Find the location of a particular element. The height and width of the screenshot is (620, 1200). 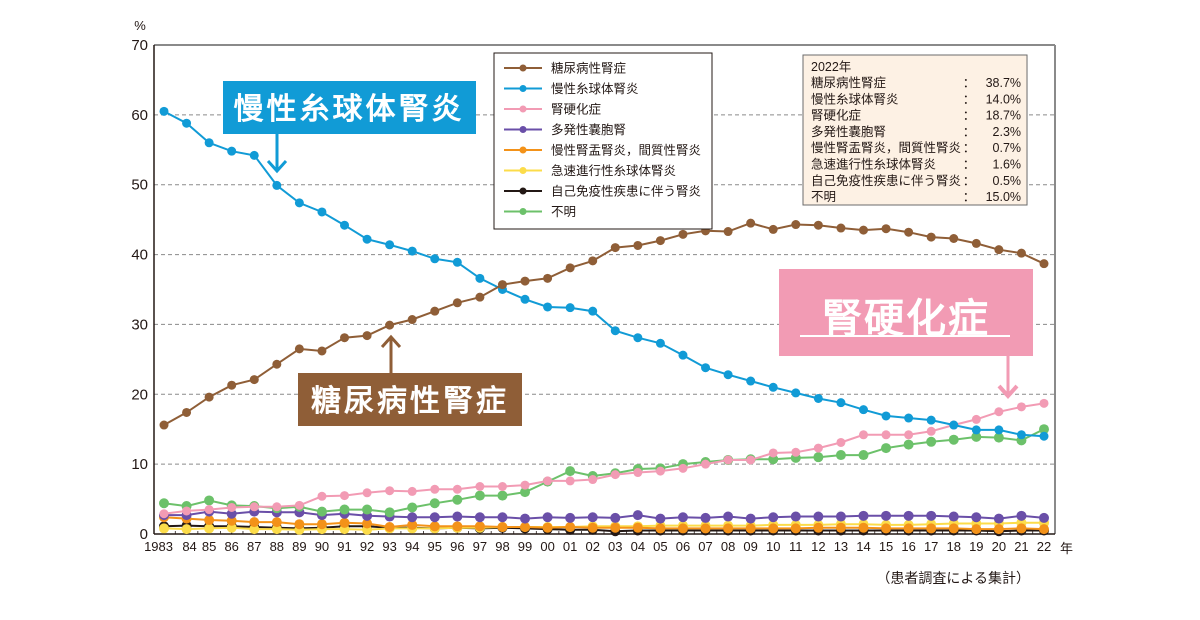

summary-row-label: 多発性嚢胞腎 is located at coordinates (848, 131).